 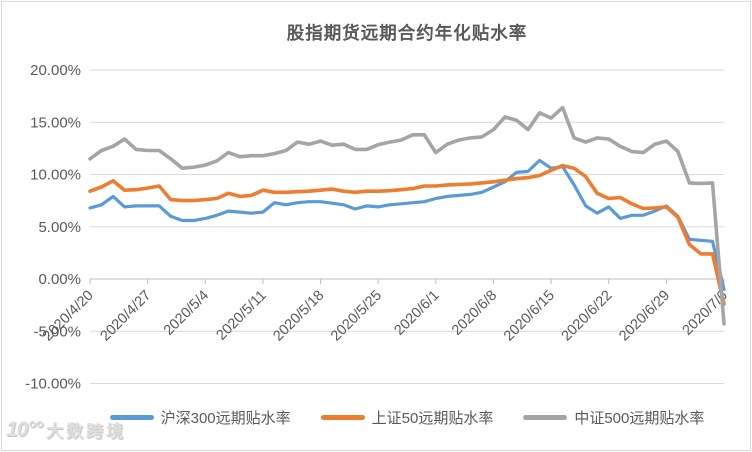 What do you see at coordinates (644, 316) in the screenshot?
I see `x-tick-label: 2020/6/29` at bounding box center [644, 316].